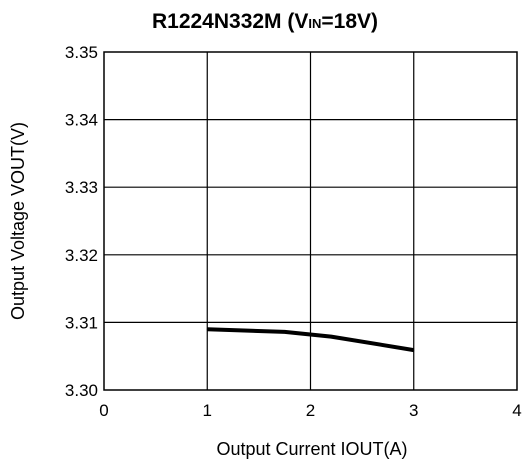  What do you see at coordinates (81, 322) in the screenshot?
I see `y-tick-label: 3.31` at bounding box center [81, 322].